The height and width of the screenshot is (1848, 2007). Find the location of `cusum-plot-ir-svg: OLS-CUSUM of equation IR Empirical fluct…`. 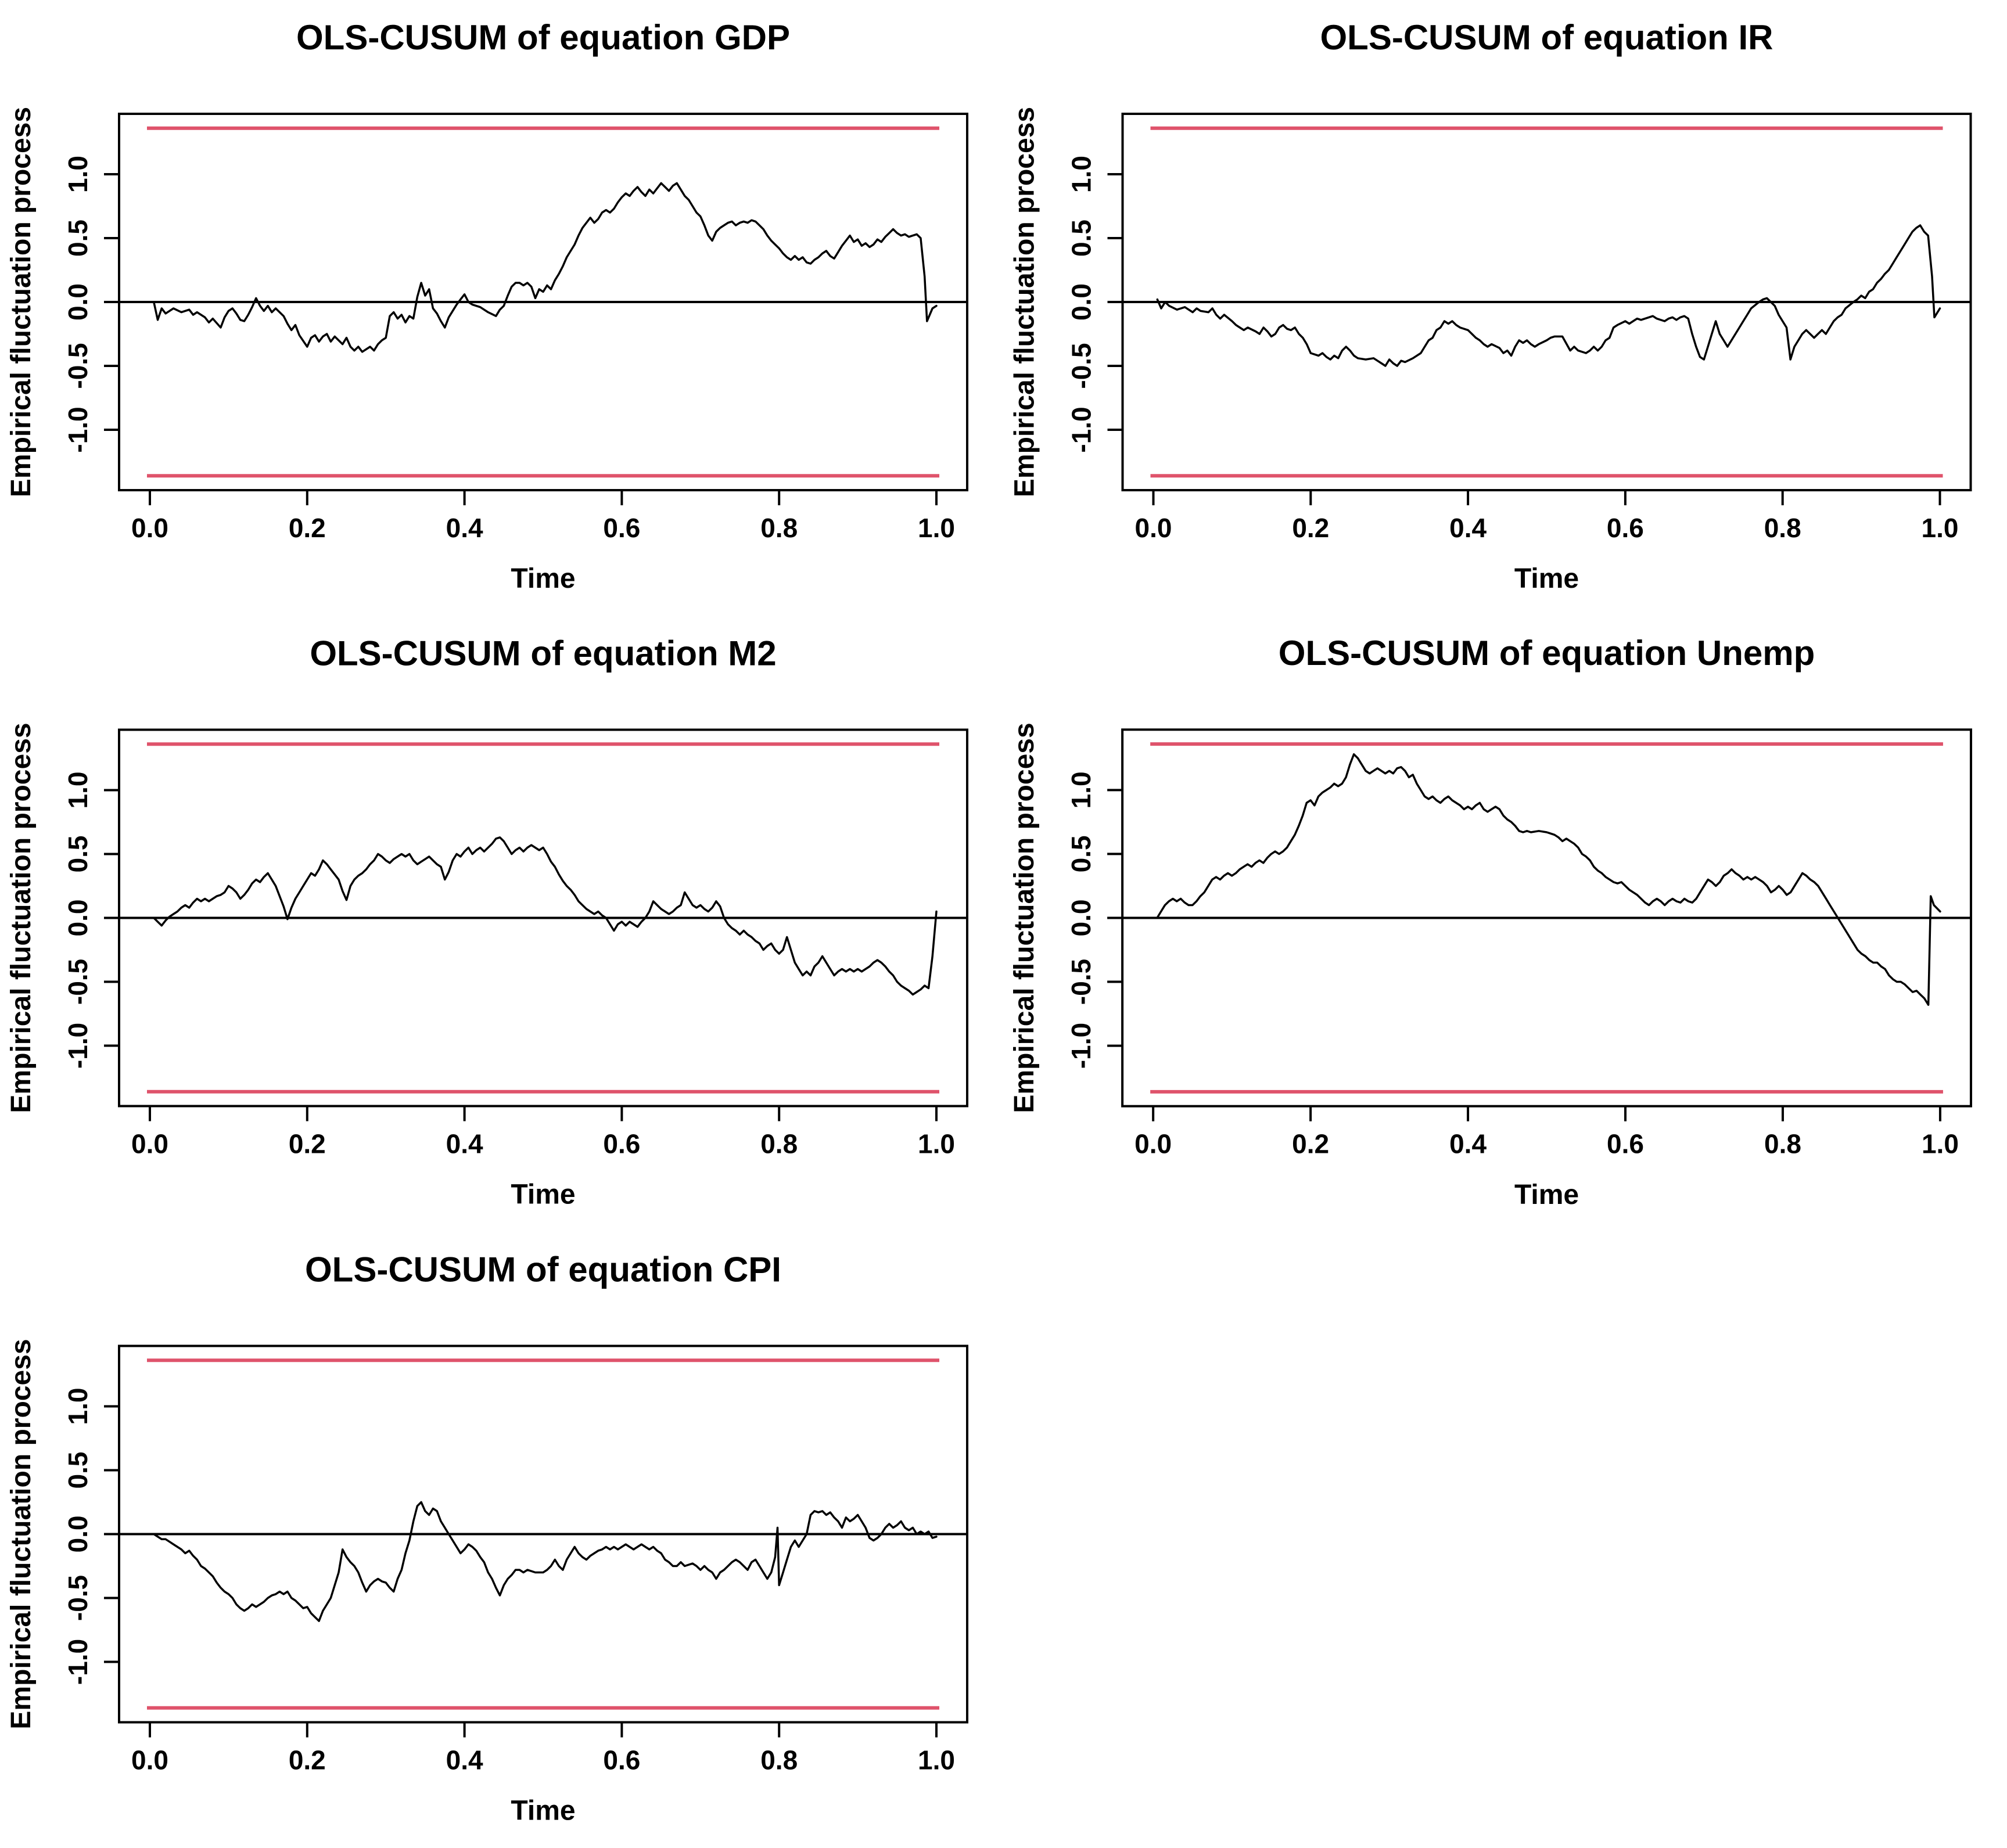

cusum-plot-ir-svg: OLS-CUSUM of equation IR Empirical fluct… is located at coordinates (1491, 306).